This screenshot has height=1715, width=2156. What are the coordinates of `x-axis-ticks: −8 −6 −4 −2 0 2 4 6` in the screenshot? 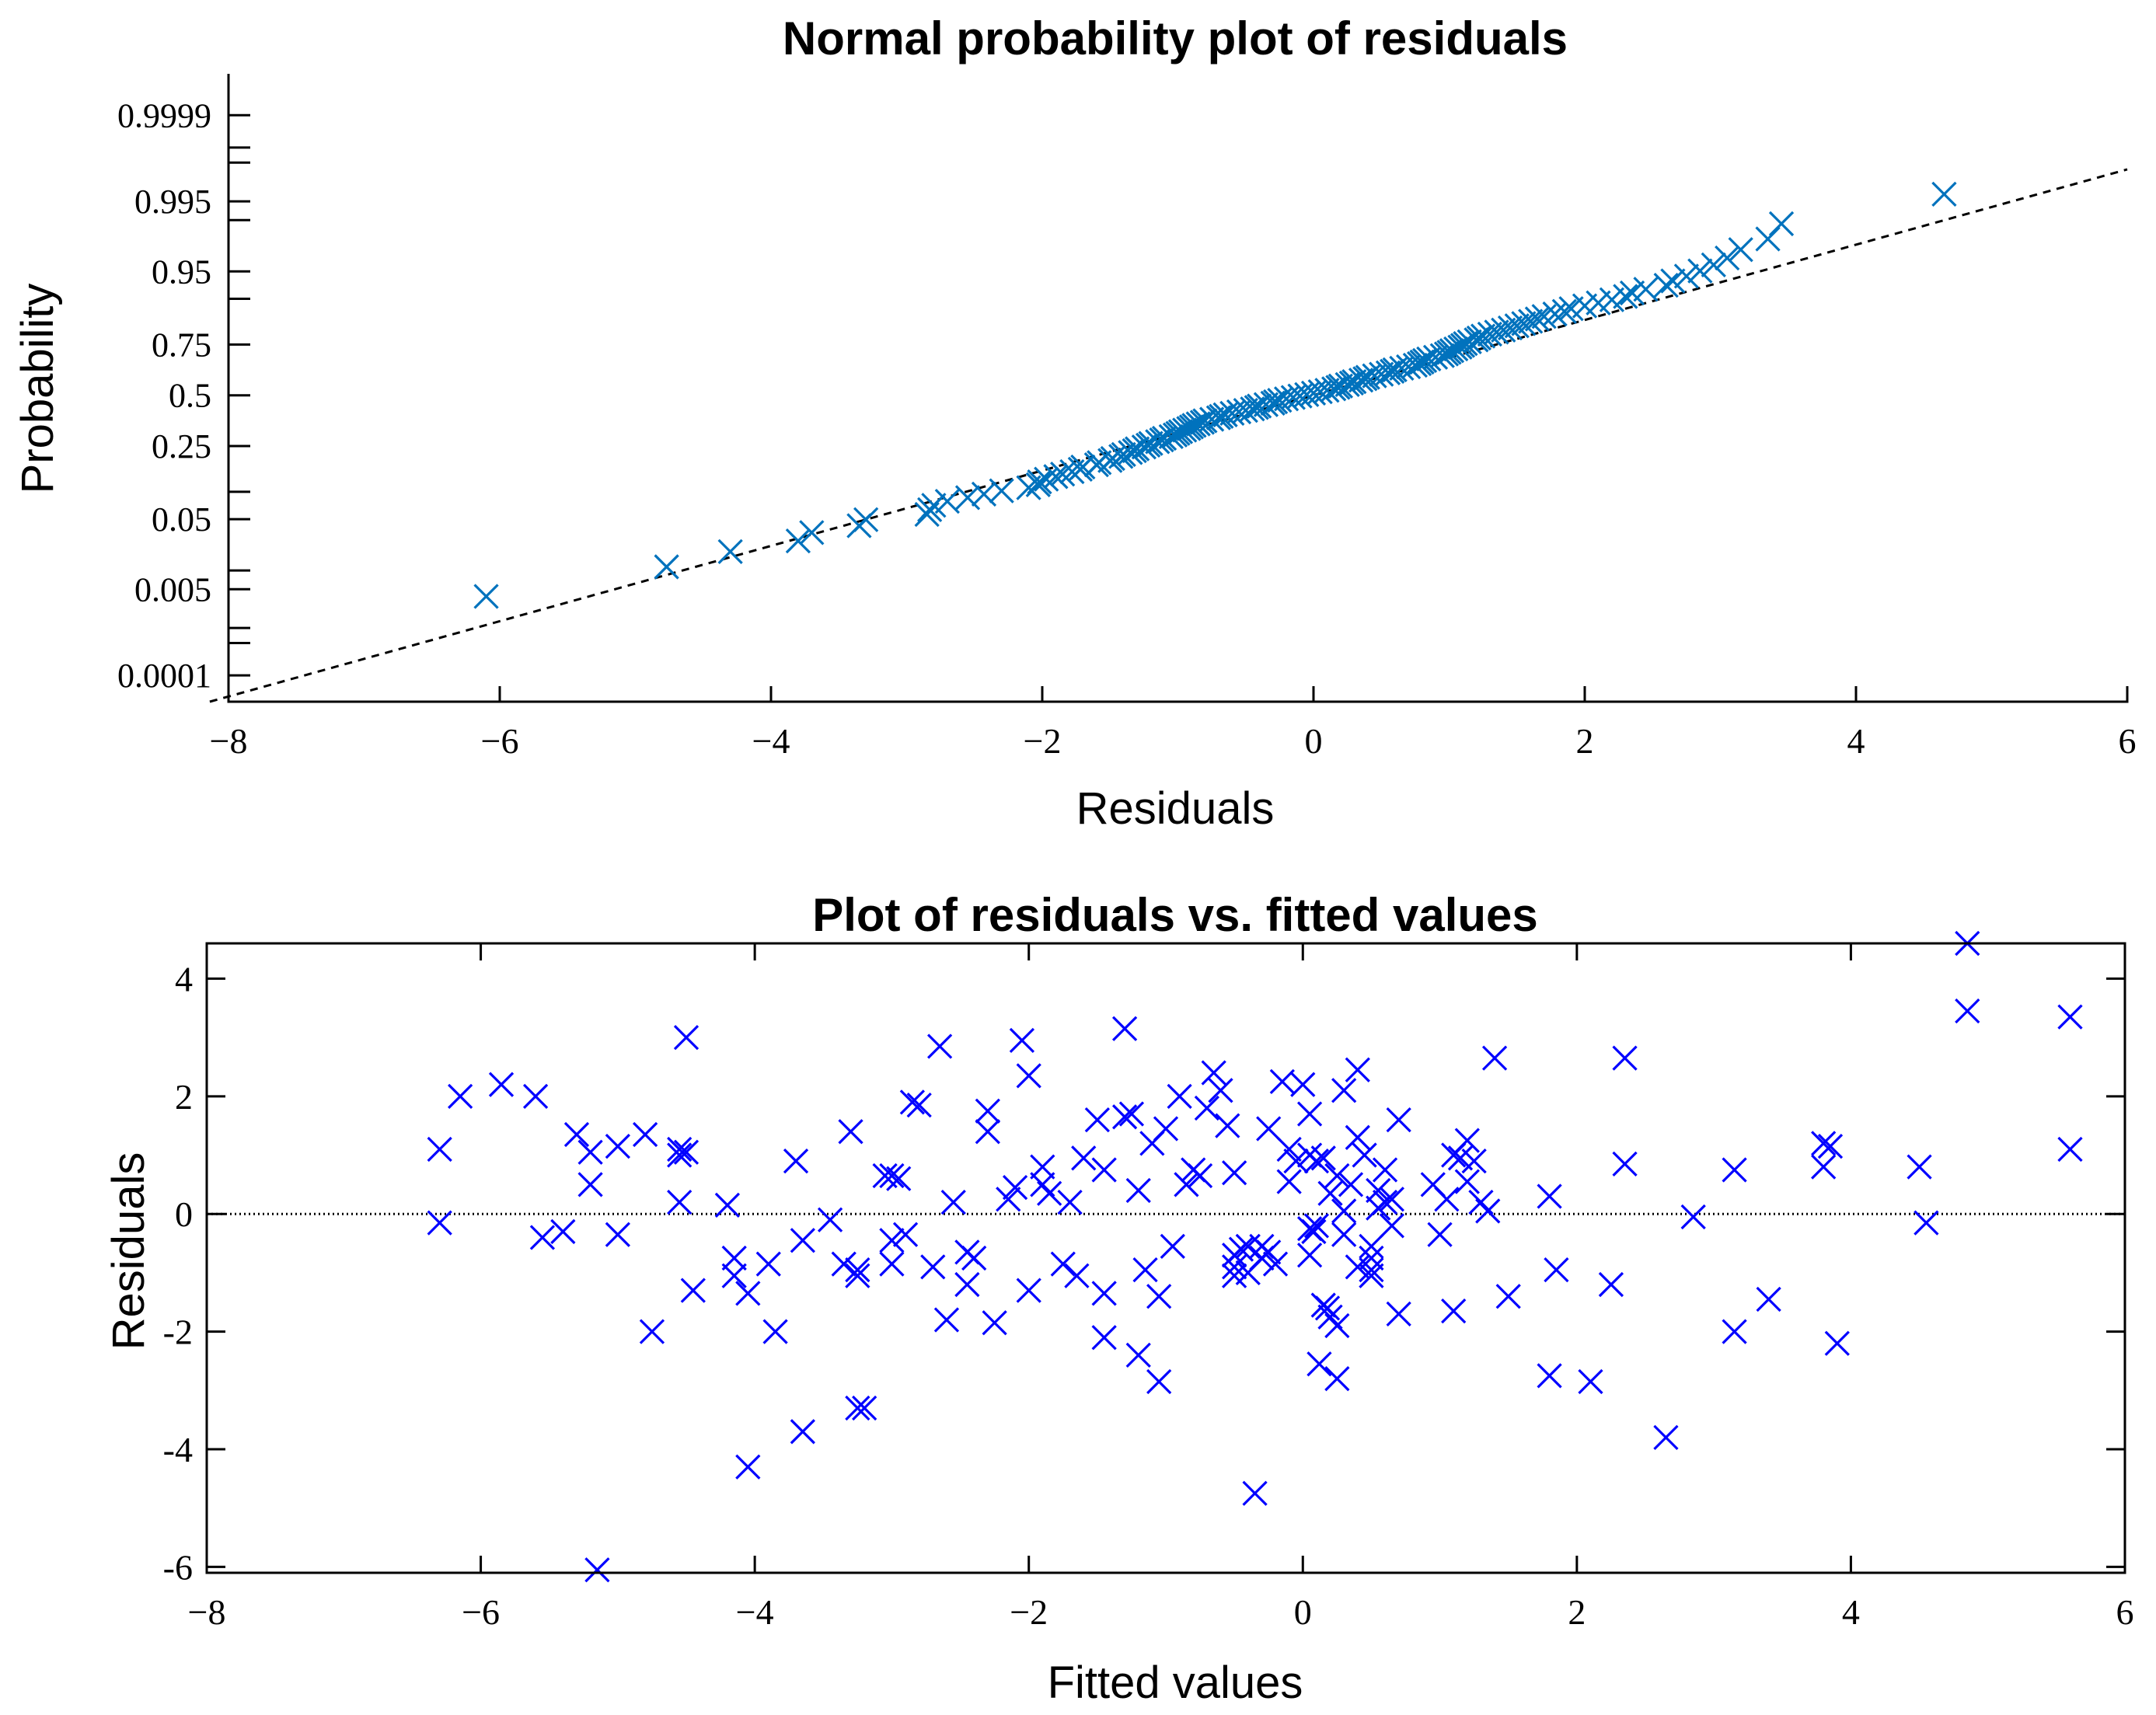 It's located at (1173, 724).